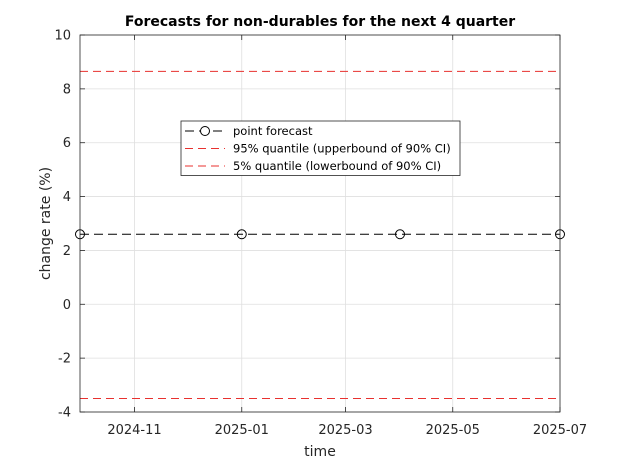 Image resolution: width=619 pixels, height=464 pixels. What do you see at coordinates (337, 166) in the screenshot?
I see `legend-label-2: 5% quantile (lowerbound of 90% CI)` at bounding box center [337, 166].